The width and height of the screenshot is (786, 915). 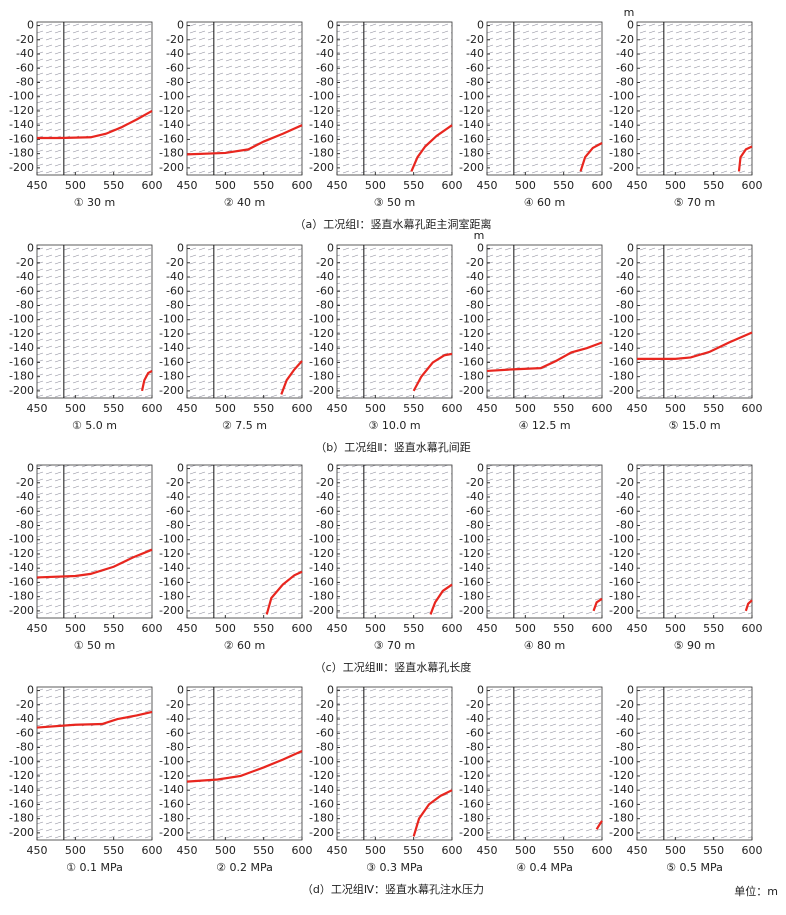 I want to click on panel-subtitle: ④ 0.4 MPa, so click(x=544, y=867).